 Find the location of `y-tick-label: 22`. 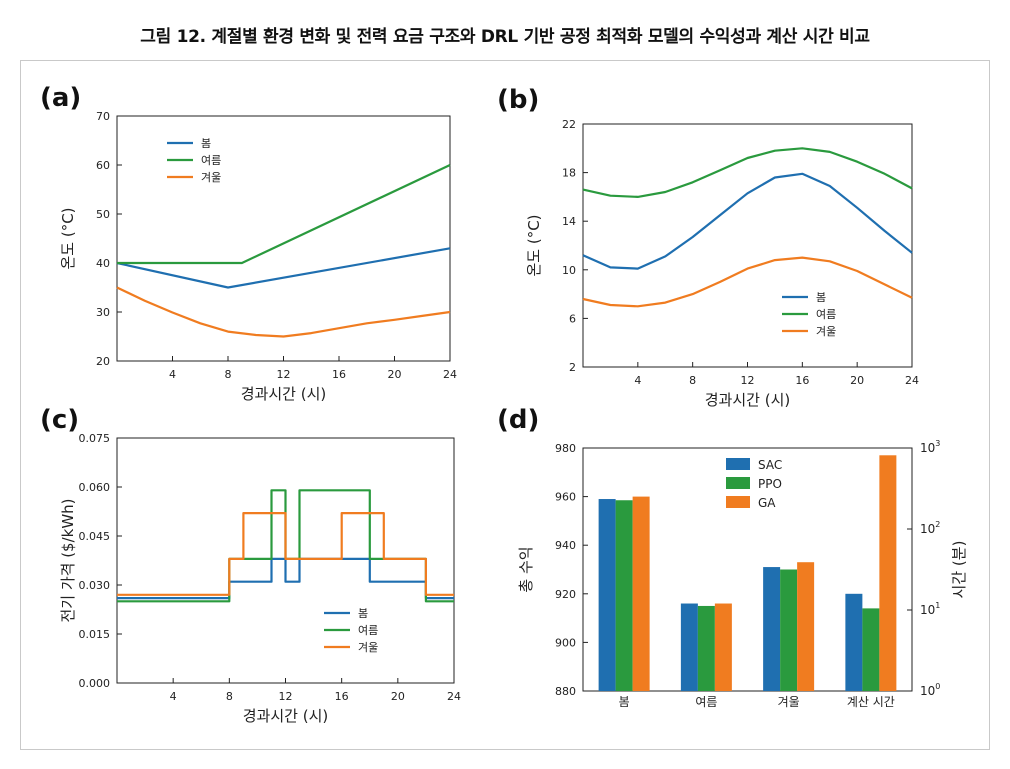

y-tick-label: 22 is located at coordinates (569, 124).